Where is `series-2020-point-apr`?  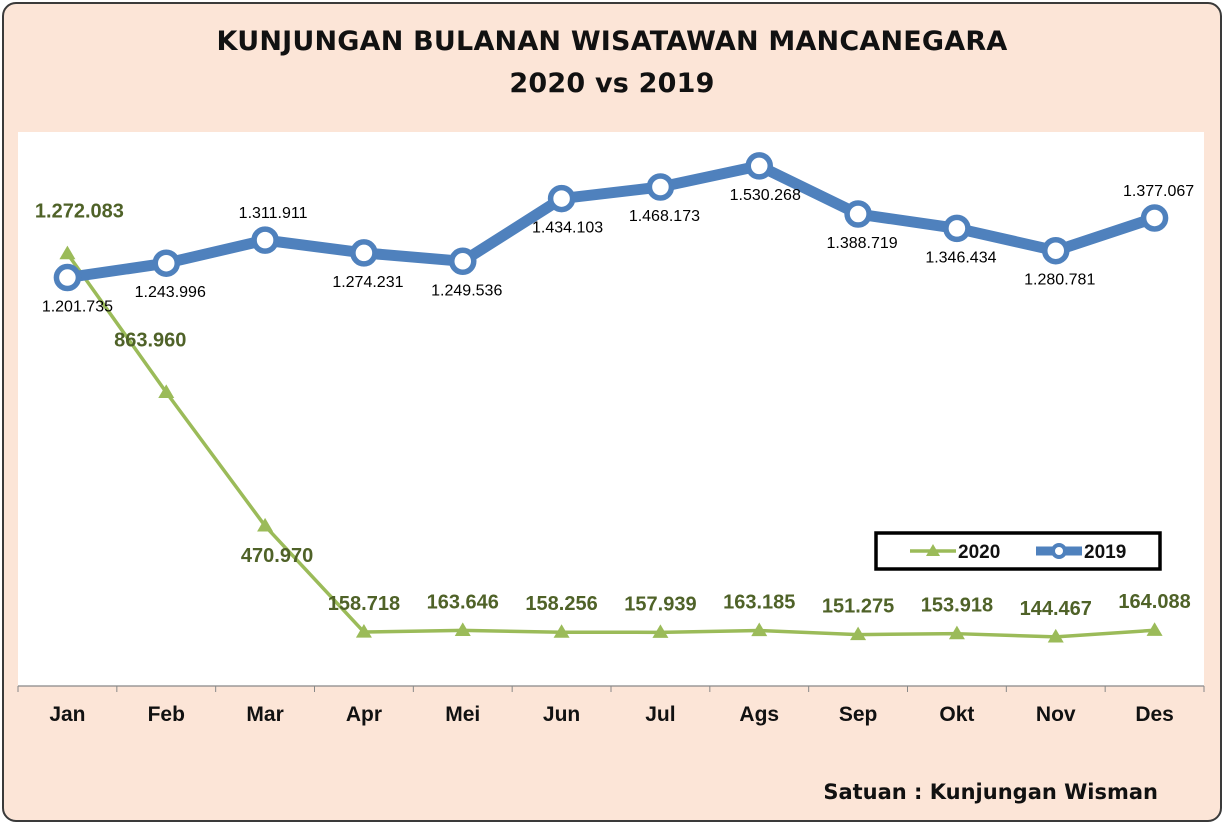
series-2020-point-apr is located at coordinates (363, 631).